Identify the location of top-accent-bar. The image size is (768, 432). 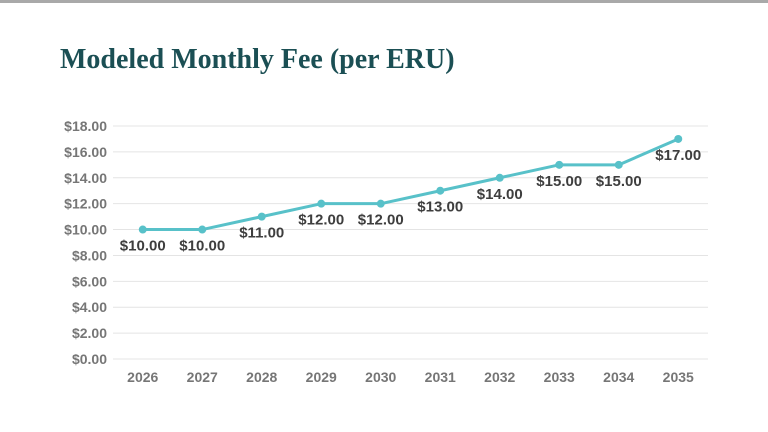
(384, 1).